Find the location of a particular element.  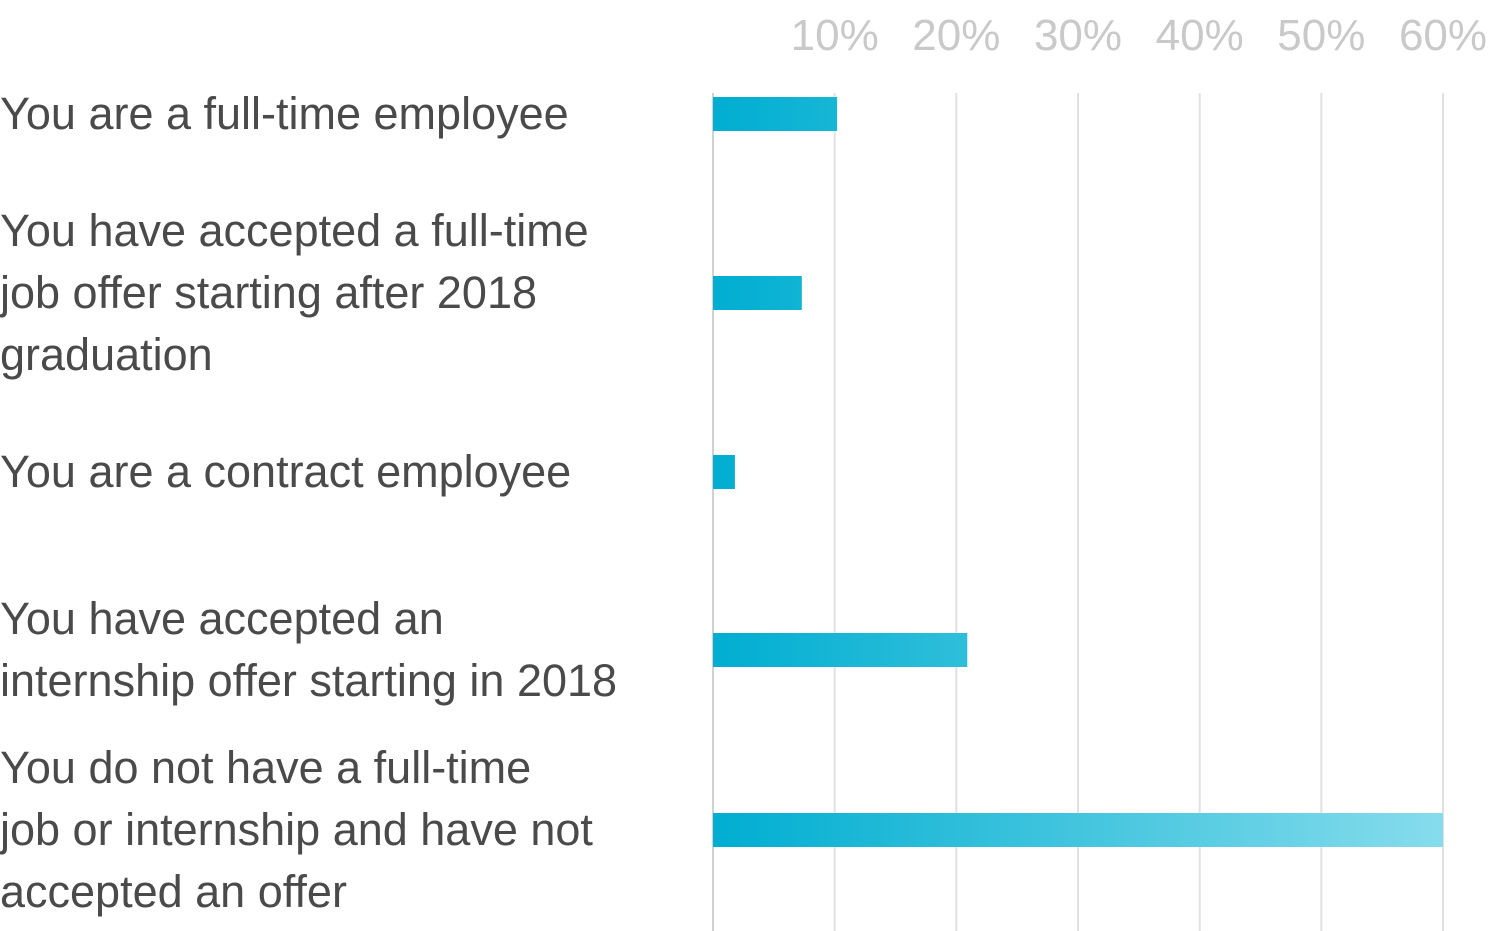

category-label-line: You have accepted an is located at coordinates (222, 618).